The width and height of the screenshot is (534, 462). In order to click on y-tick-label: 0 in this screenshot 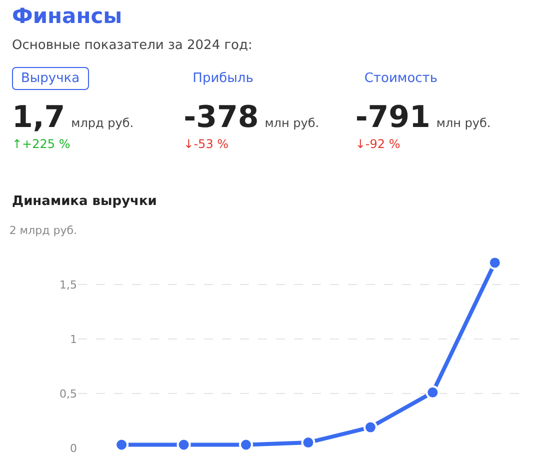, I will do `click(73, 448)`.